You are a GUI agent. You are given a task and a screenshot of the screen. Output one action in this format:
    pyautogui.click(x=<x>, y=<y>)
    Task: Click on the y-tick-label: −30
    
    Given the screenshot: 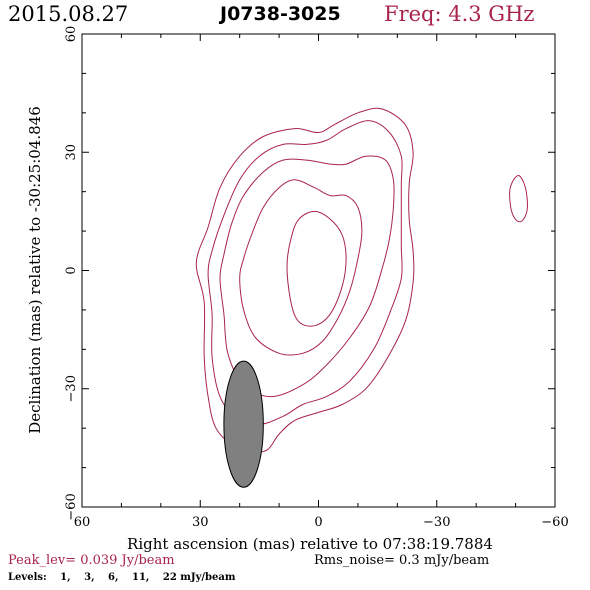 What is the action you would take?
    pyautogui.click(x=71, y=388)
    